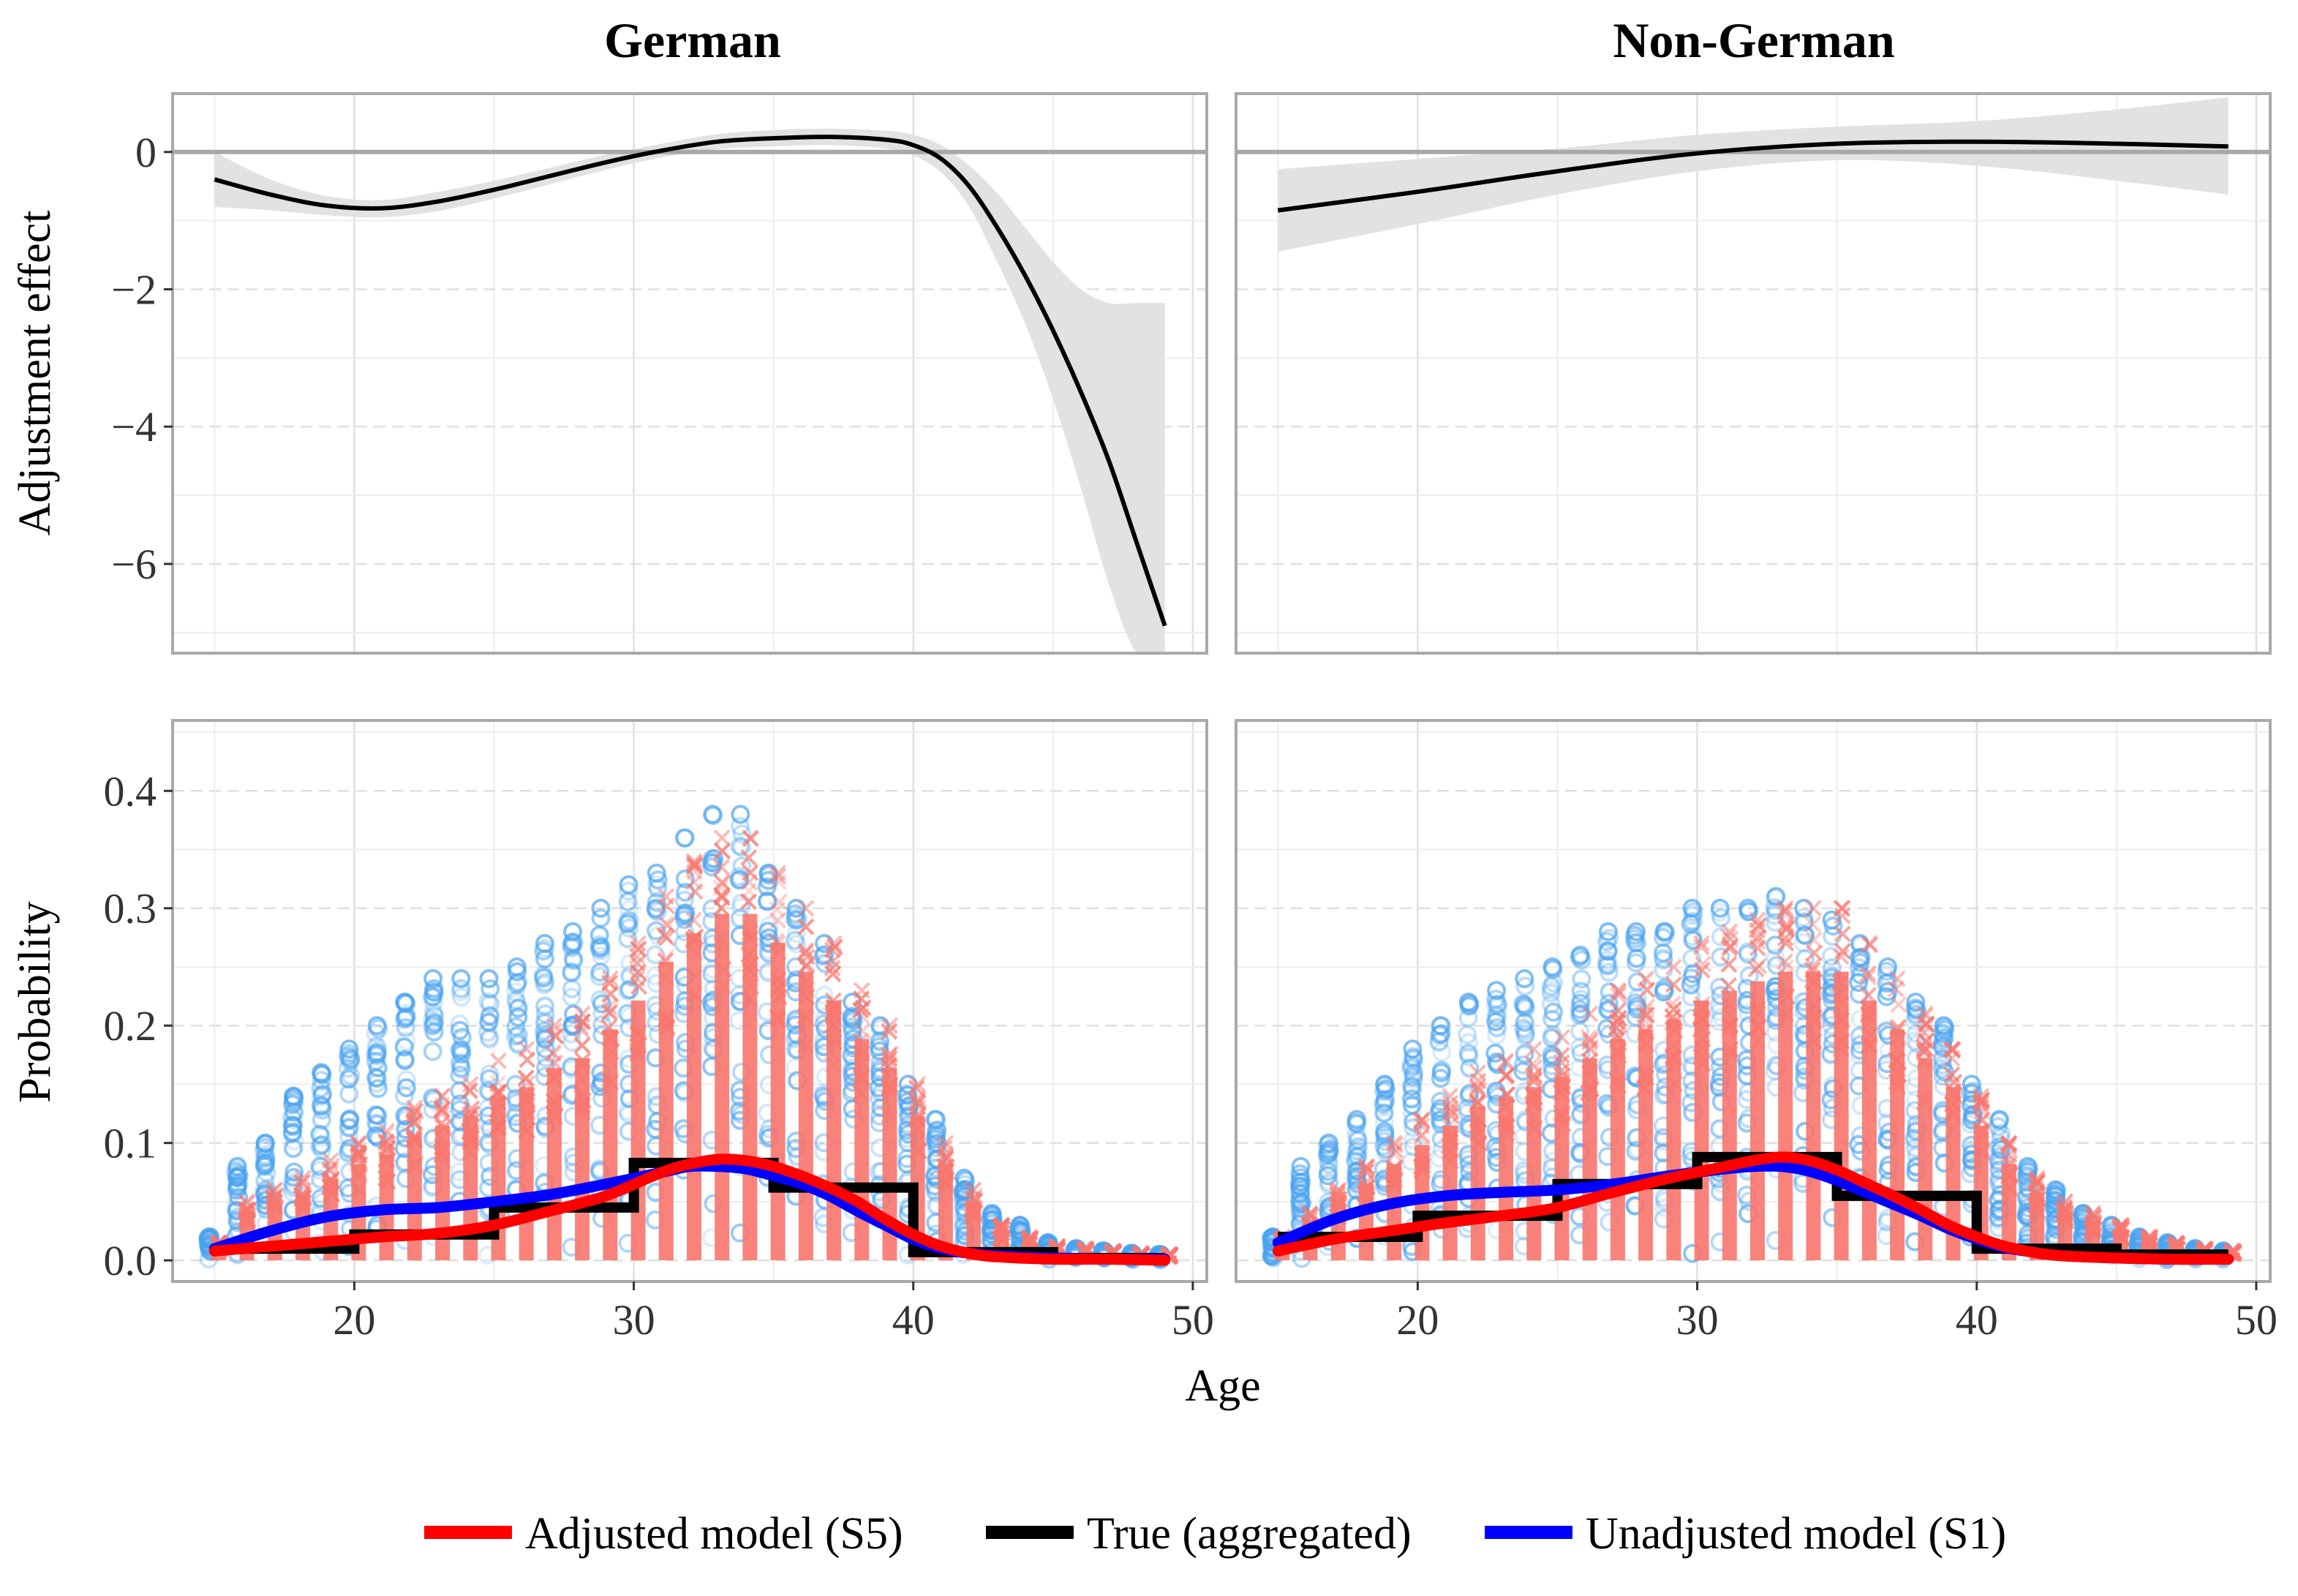 Image resolution: width=2298 pixels, height=1596 pixels. Describe the element at coordinates (1753, 175) in the screenshot. I see `confidence-ribbon` at that location.